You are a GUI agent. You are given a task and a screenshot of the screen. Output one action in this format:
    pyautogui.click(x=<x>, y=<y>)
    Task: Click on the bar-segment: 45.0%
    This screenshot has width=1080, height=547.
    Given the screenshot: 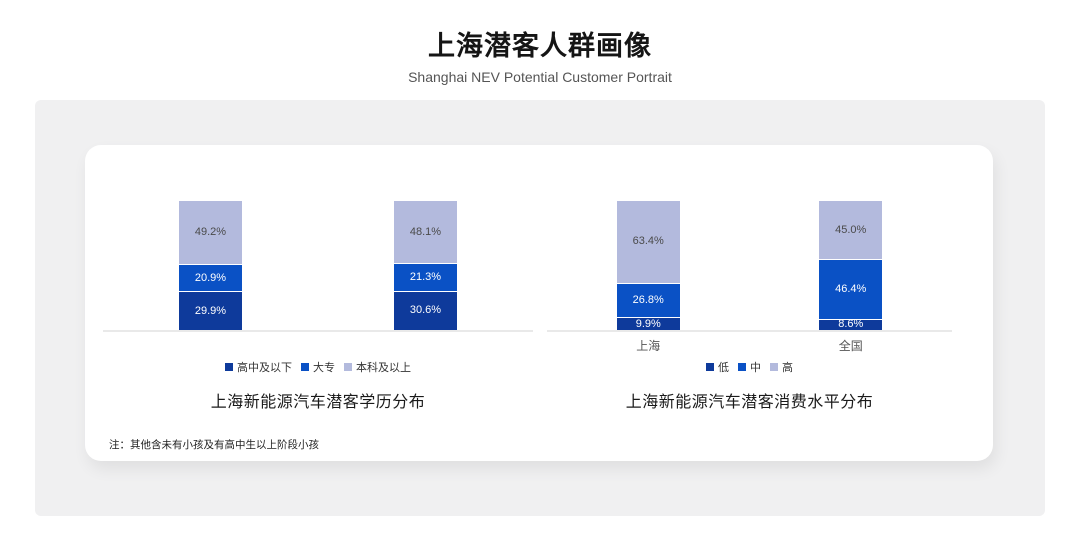 What is the action you would take?
    pyautogui.click(x=851, y=230)
    